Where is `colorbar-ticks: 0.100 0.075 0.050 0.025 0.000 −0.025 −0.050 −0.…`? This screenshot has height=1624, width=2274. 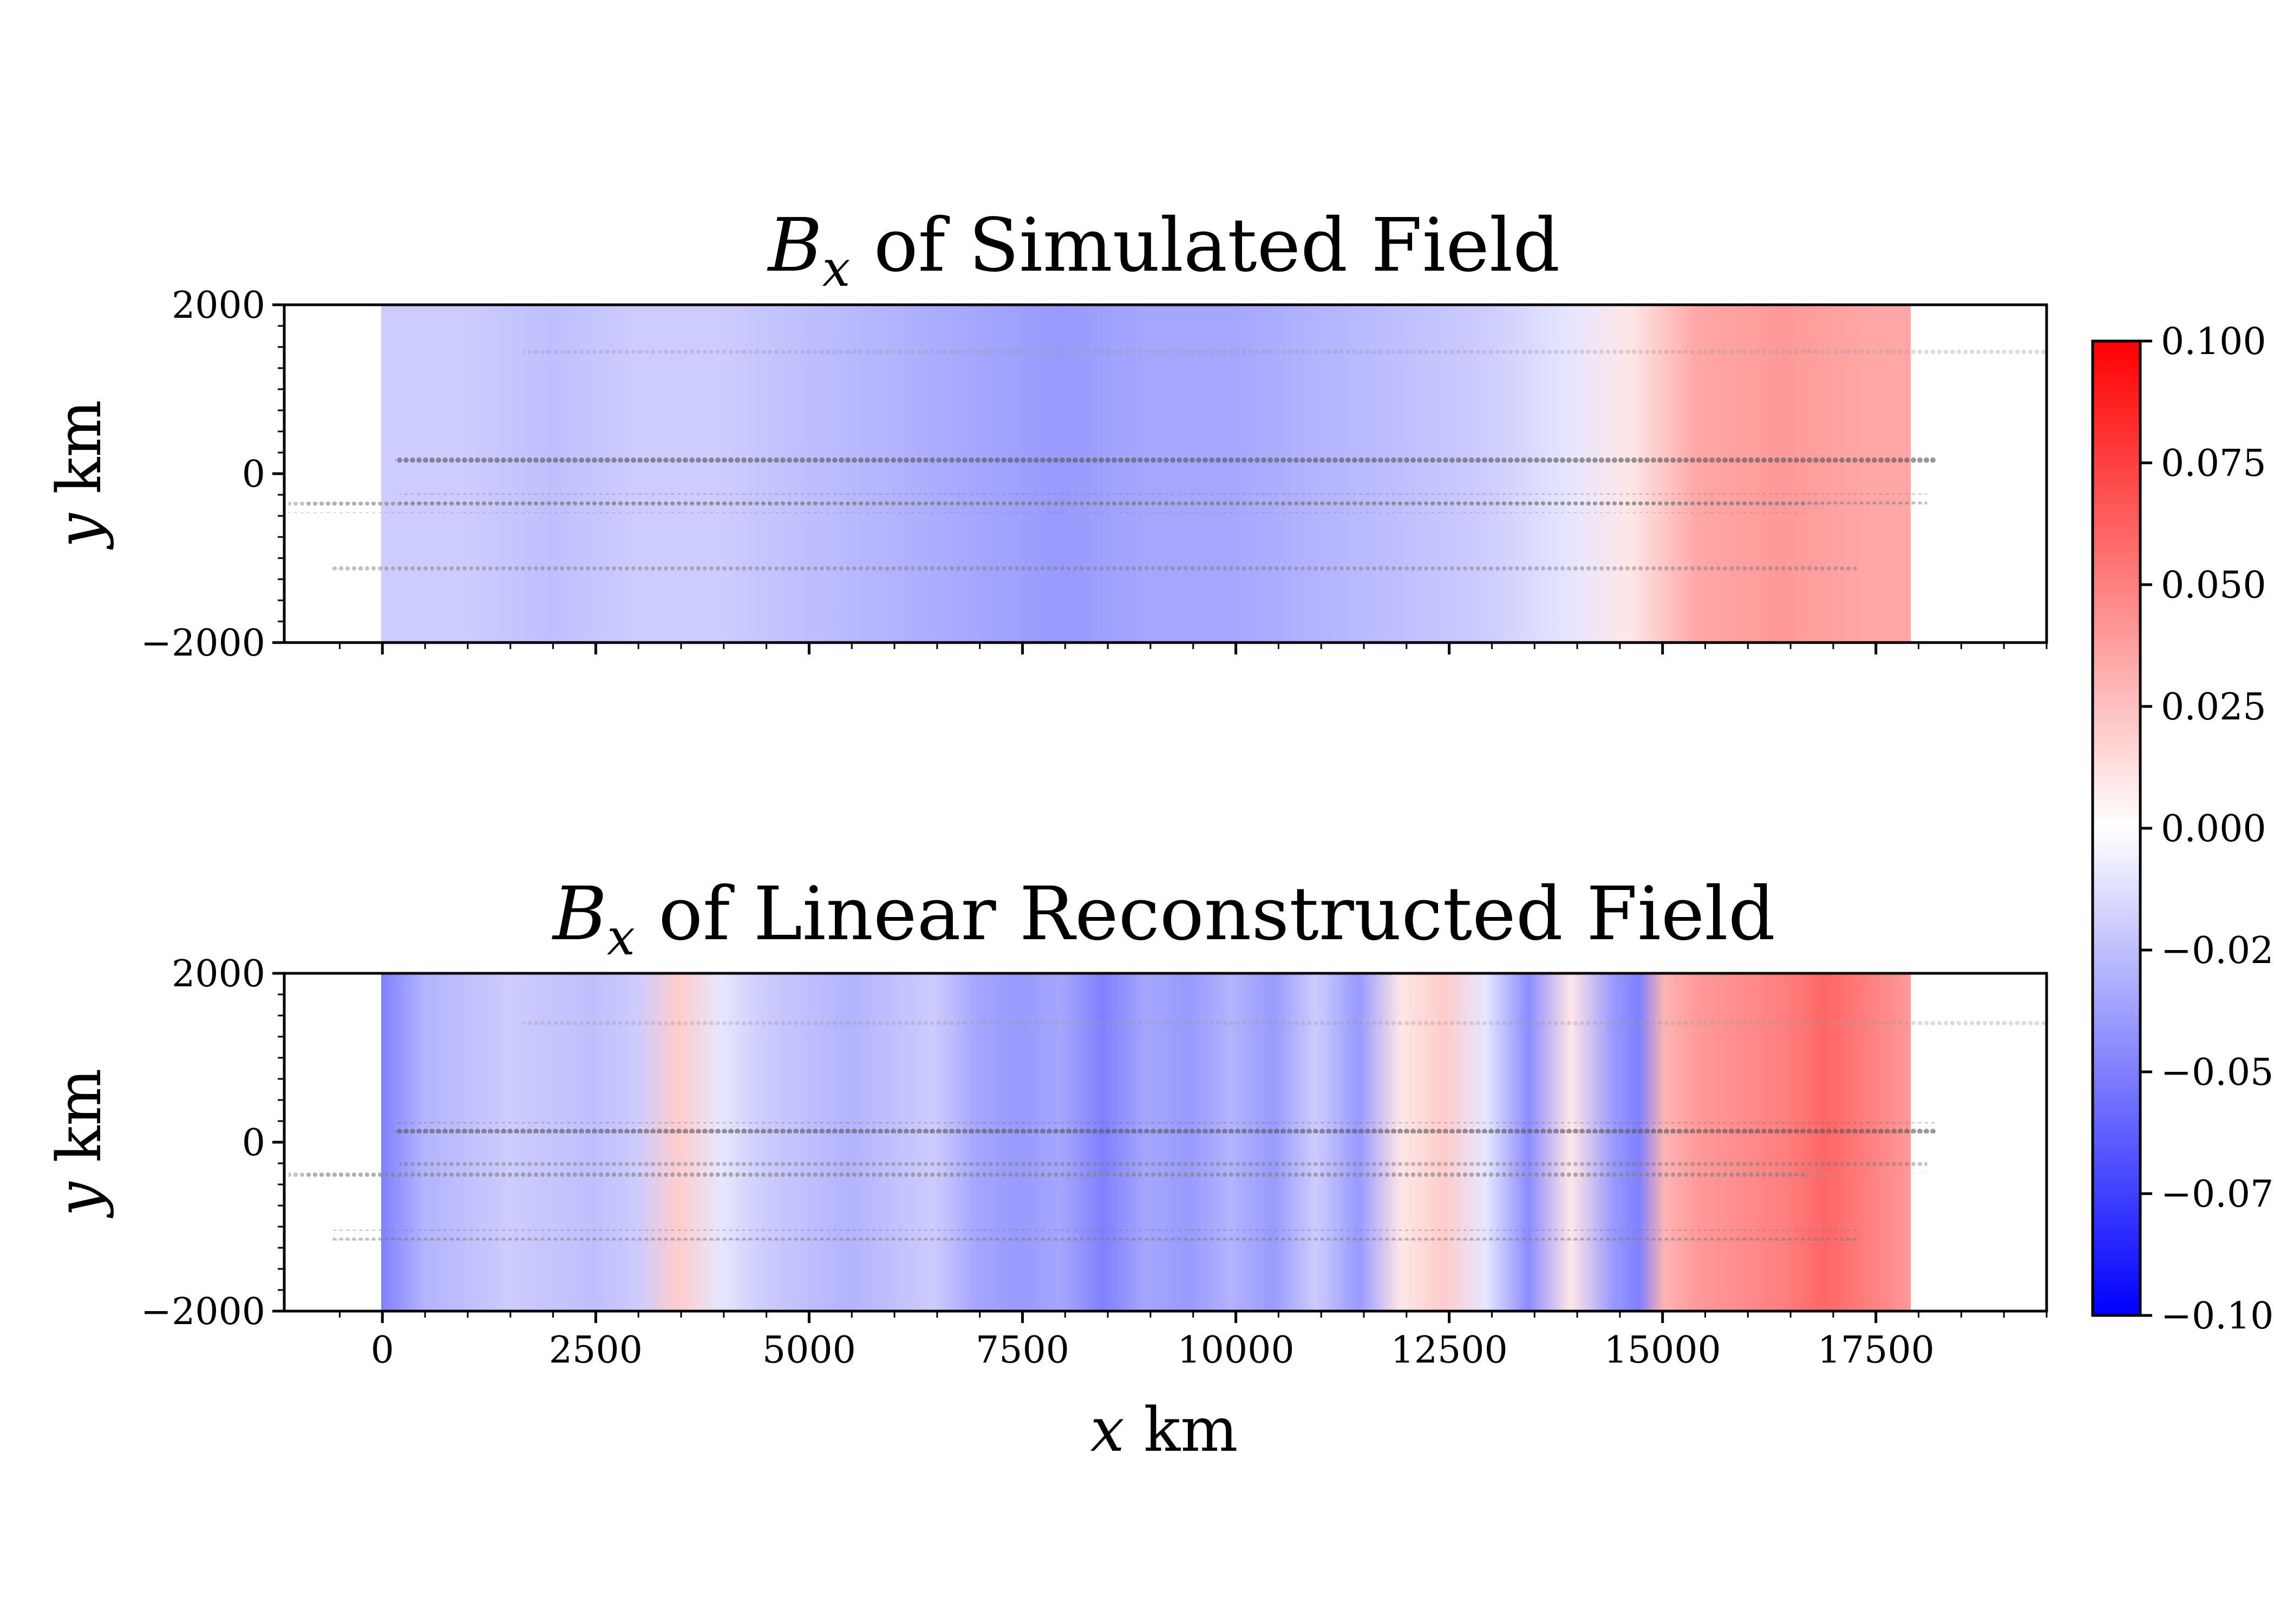
colorbar-ticks: 0.100 0.075 0.050 0.025 0.000 −0.025 −0.050 −0.… is located at coordinates (2207, 829).